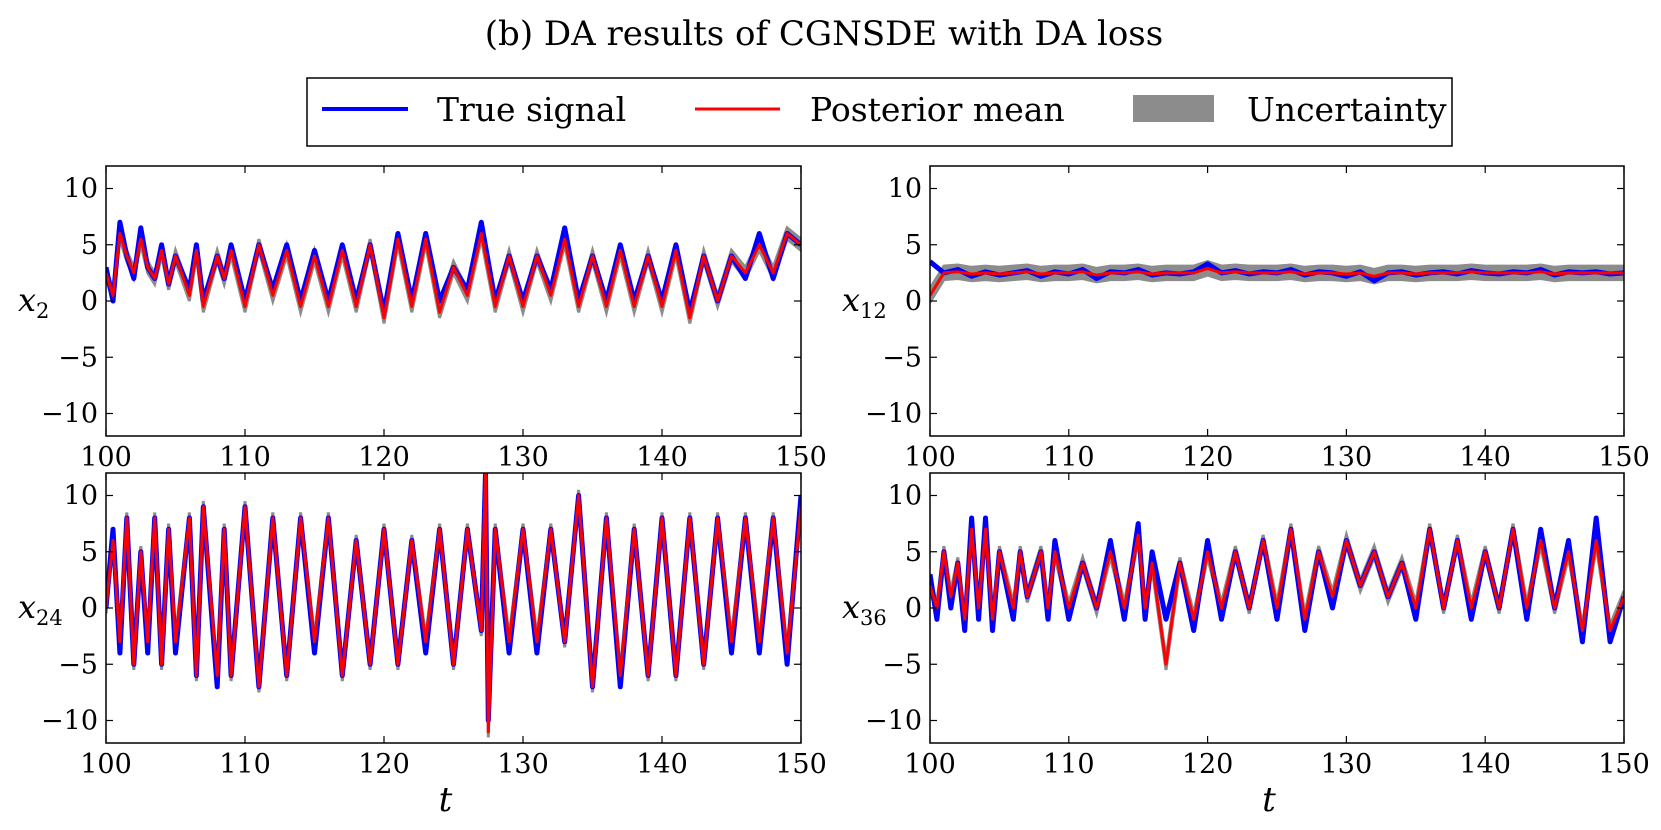 The height and width of the screenshot is (830, 1661). What do you see at coordinates (384, 457) in the screenshot?
I see `xtick-label-x2: 120` at bounding box center [384, 457].